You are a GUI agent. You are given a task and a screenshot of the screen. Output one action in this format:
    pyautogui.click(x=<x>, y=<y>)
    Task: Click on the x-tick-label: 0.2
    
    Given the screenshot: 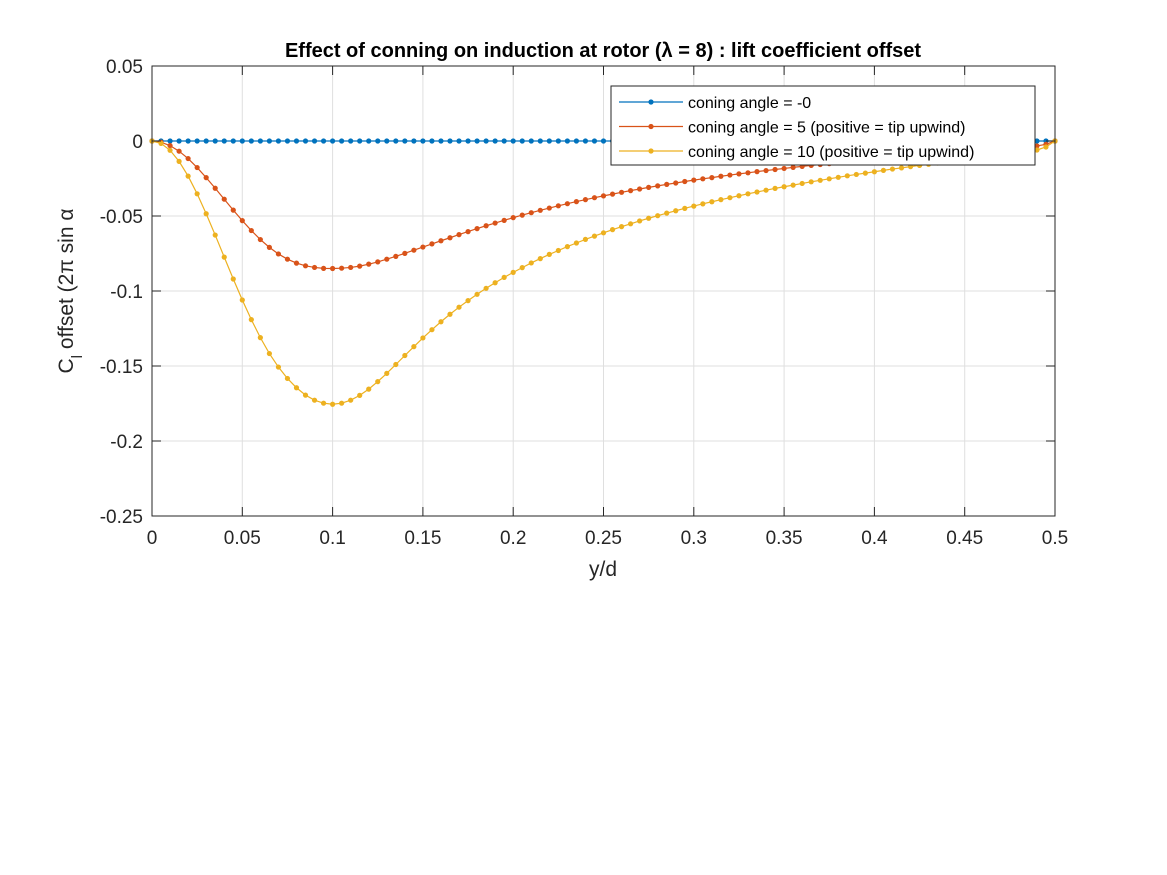 What is the action you would take?
    pyautogui.click(x=513, y=538)
    